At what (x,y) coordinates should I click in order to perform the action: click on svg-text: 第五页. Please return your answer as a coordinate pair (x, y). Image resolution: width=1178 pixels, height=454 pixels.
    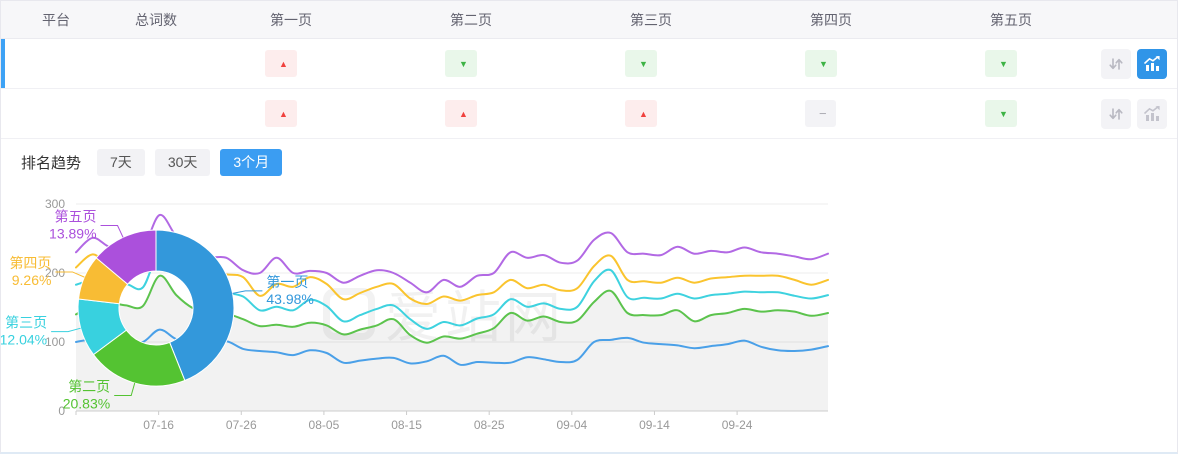
    Looking at the image, I should click on (76, 217).